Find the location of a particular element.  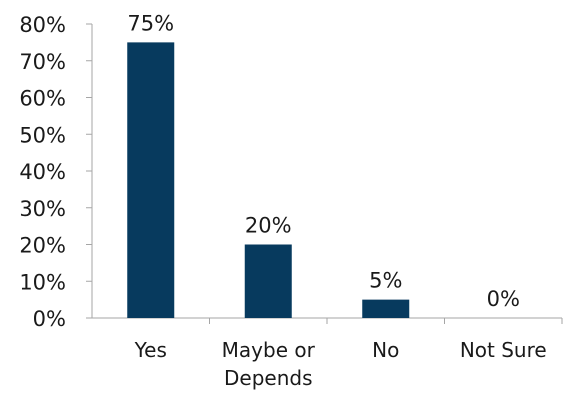

y-tick-label: 10% is located at coordinates (42, 282).